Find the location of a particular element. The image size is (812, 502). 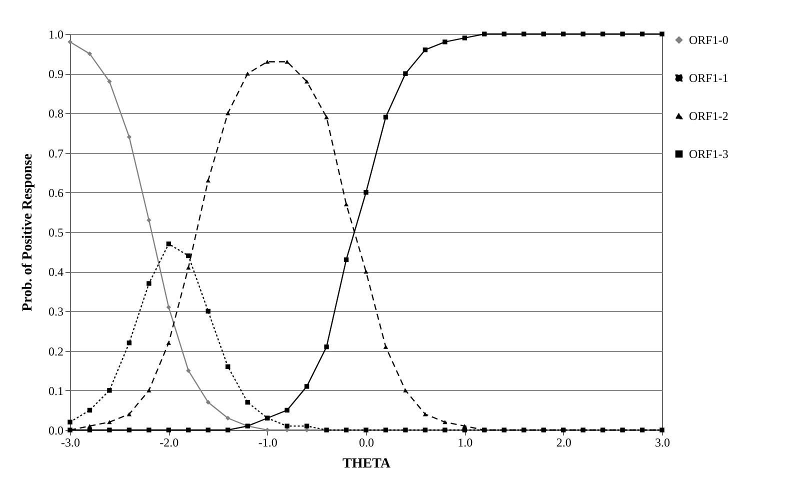

y-tick-label: 0.3 is located at coordinates (56, 311).